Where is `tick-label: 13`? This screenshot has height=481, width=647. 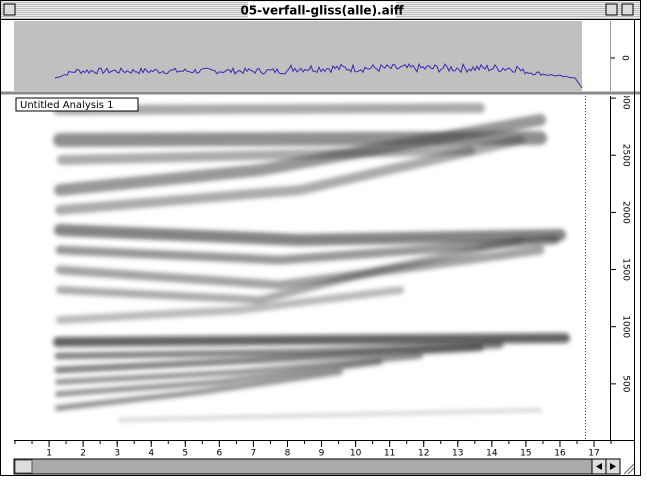
tick-label: 13 is located at coordinates (457, 454).